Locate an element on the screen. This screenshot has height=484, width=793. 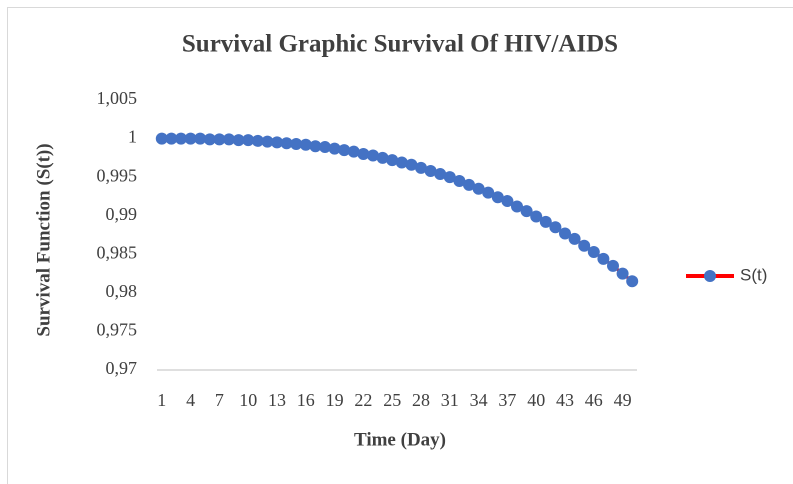
y-tick-label: 0,97 is located at coordinates (122, 368).